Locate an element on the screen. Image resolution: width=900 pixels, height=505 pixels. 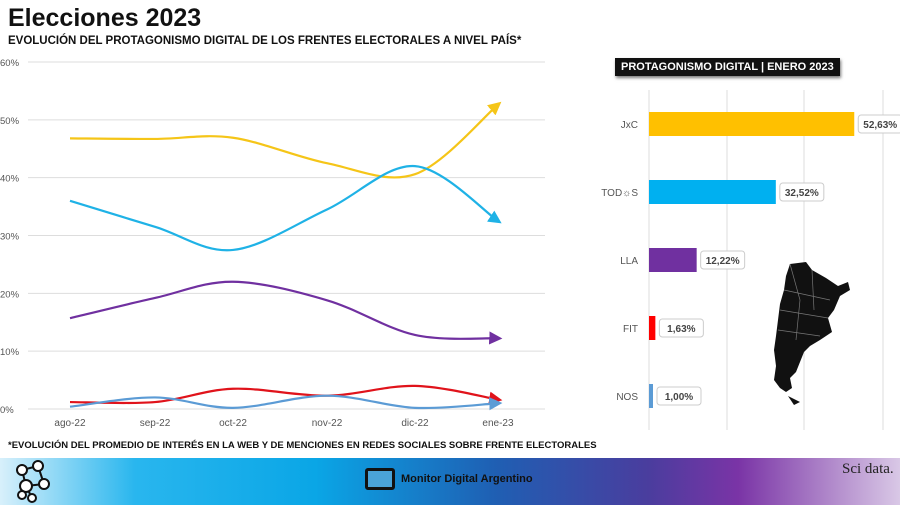
bar-category-label: TOD☼S is located at coordinates (619, 193).